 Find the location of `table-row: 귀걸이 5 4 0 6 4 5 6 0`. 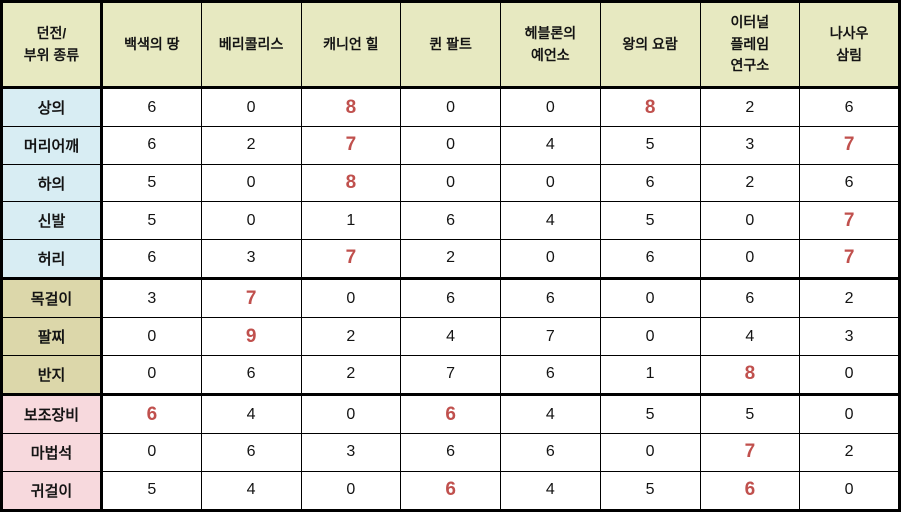

table-row: 귀걸이 5 4 0 6 4 5 6 0 is located at coordinates (450, 491).